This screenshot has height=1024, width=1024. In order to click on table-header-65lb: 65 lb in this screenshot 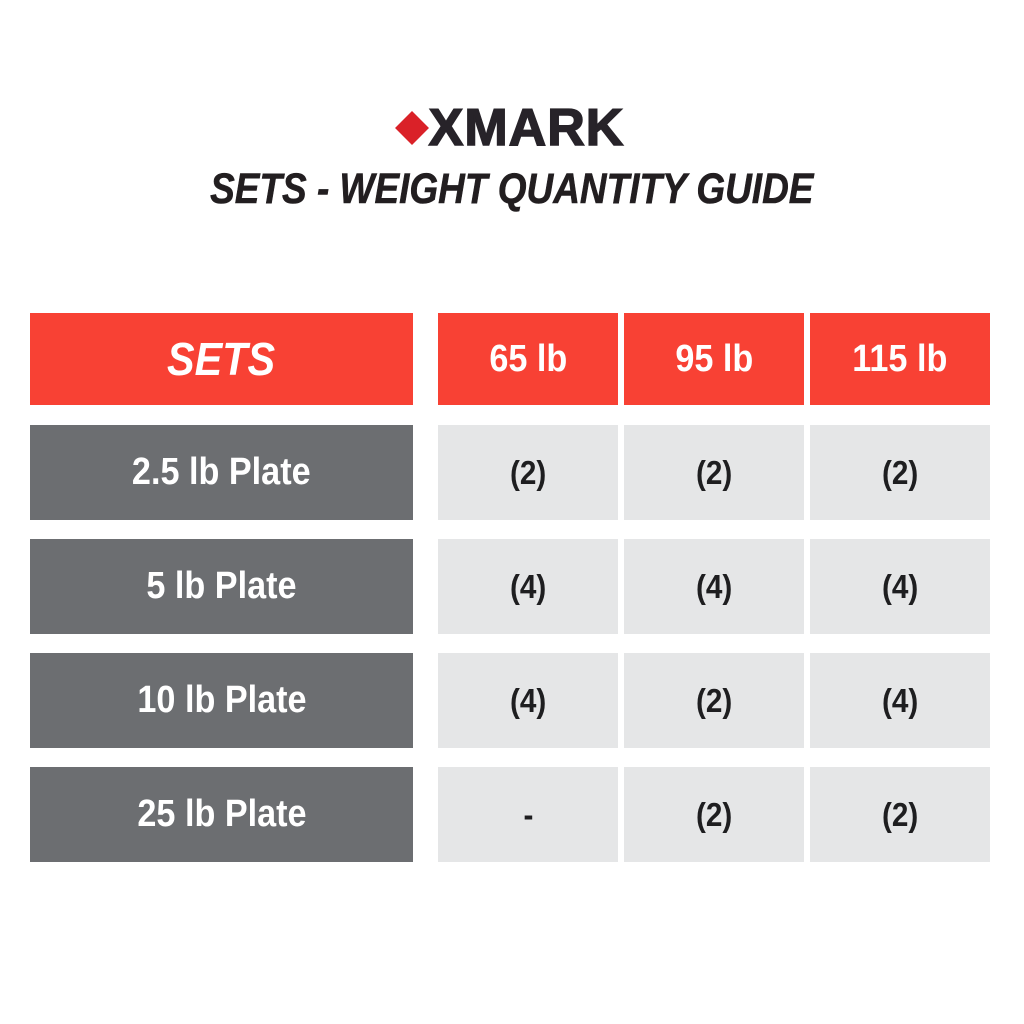, I will do `click(528, 359)`.